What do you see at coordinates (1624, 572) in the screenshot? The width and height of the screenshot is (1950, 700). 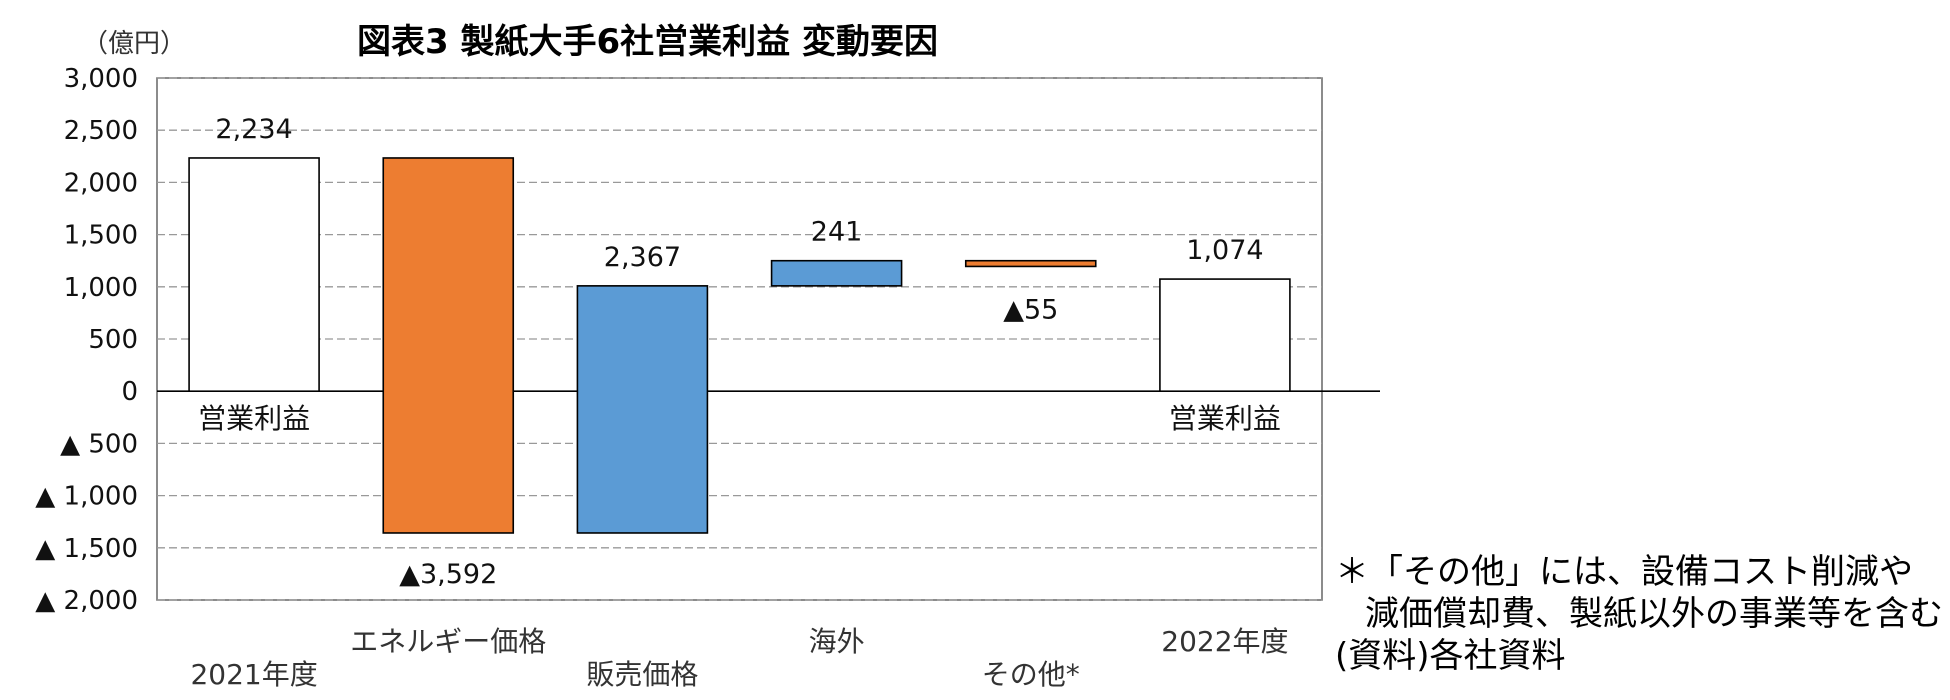 I see `footnote-line1: ＊「その他」には、設備コスト削減や` at bounding box center [1624, 572].